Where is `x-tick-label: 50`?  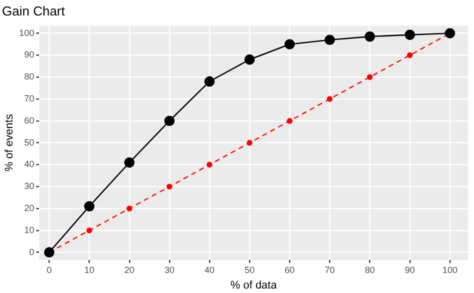
x-tick-label: 50 is located at coordinates (249, 269).